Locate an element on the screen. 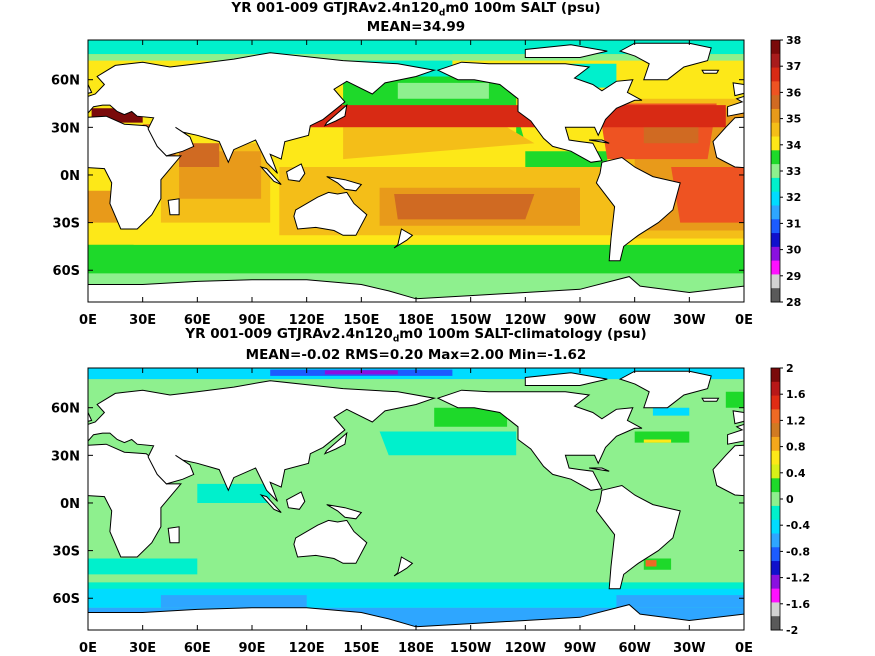 The width and height of the screenshot is (875, 656). colorbar-label: 28 is located at coordinates (793, 302).